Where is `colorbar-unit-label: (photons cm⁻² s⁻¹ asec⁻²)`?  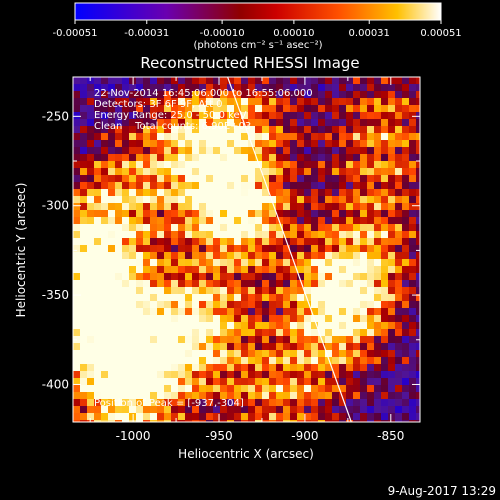
colorbar-unit-label: (photons cm⁻² s⁻¹ asec⁻²) is located at coordinates (257, 45).